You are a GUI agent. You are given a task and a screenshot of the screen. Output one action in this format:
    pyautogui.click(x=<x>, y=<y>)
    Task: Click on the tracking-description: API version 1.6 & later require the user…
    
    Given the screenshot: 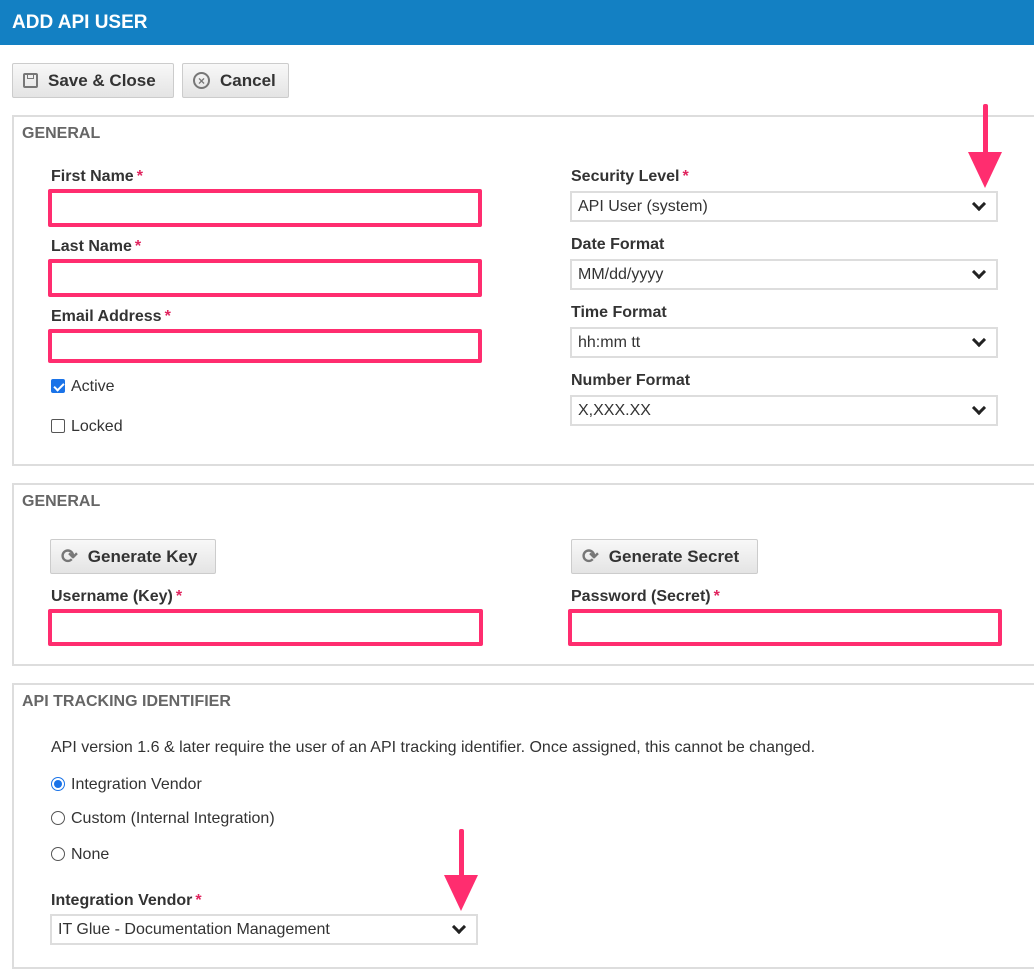 What is the action you would take?
    pyautogui.click(x=433, y=747)
    